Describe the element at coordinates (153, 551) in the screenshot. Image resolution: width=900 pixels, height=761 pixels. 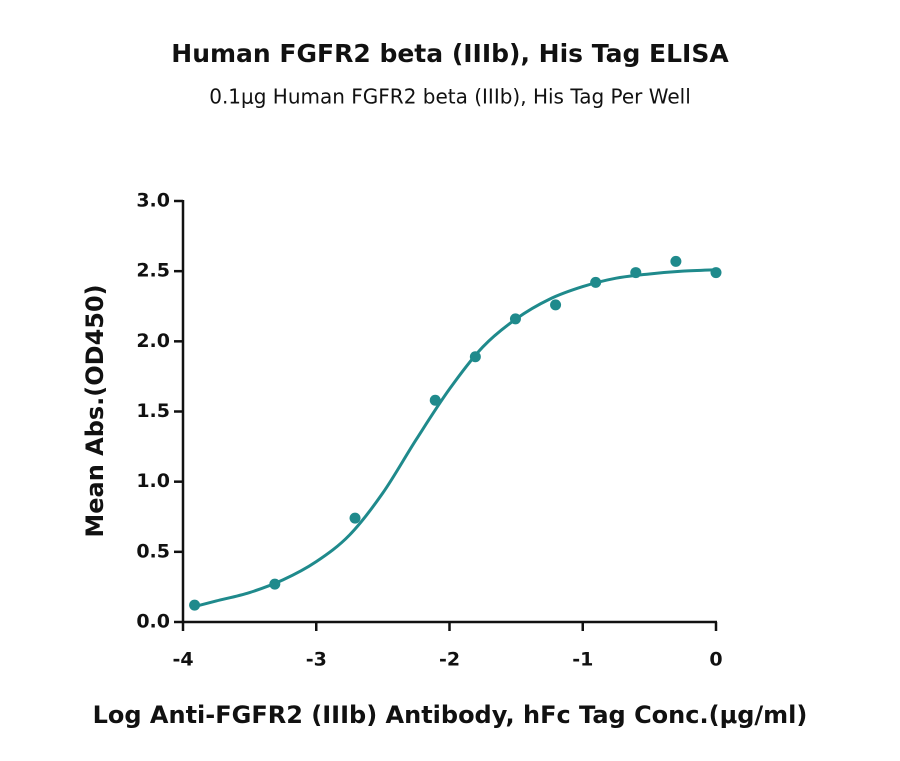
I see `y-tick-label: 0.5` at that location.